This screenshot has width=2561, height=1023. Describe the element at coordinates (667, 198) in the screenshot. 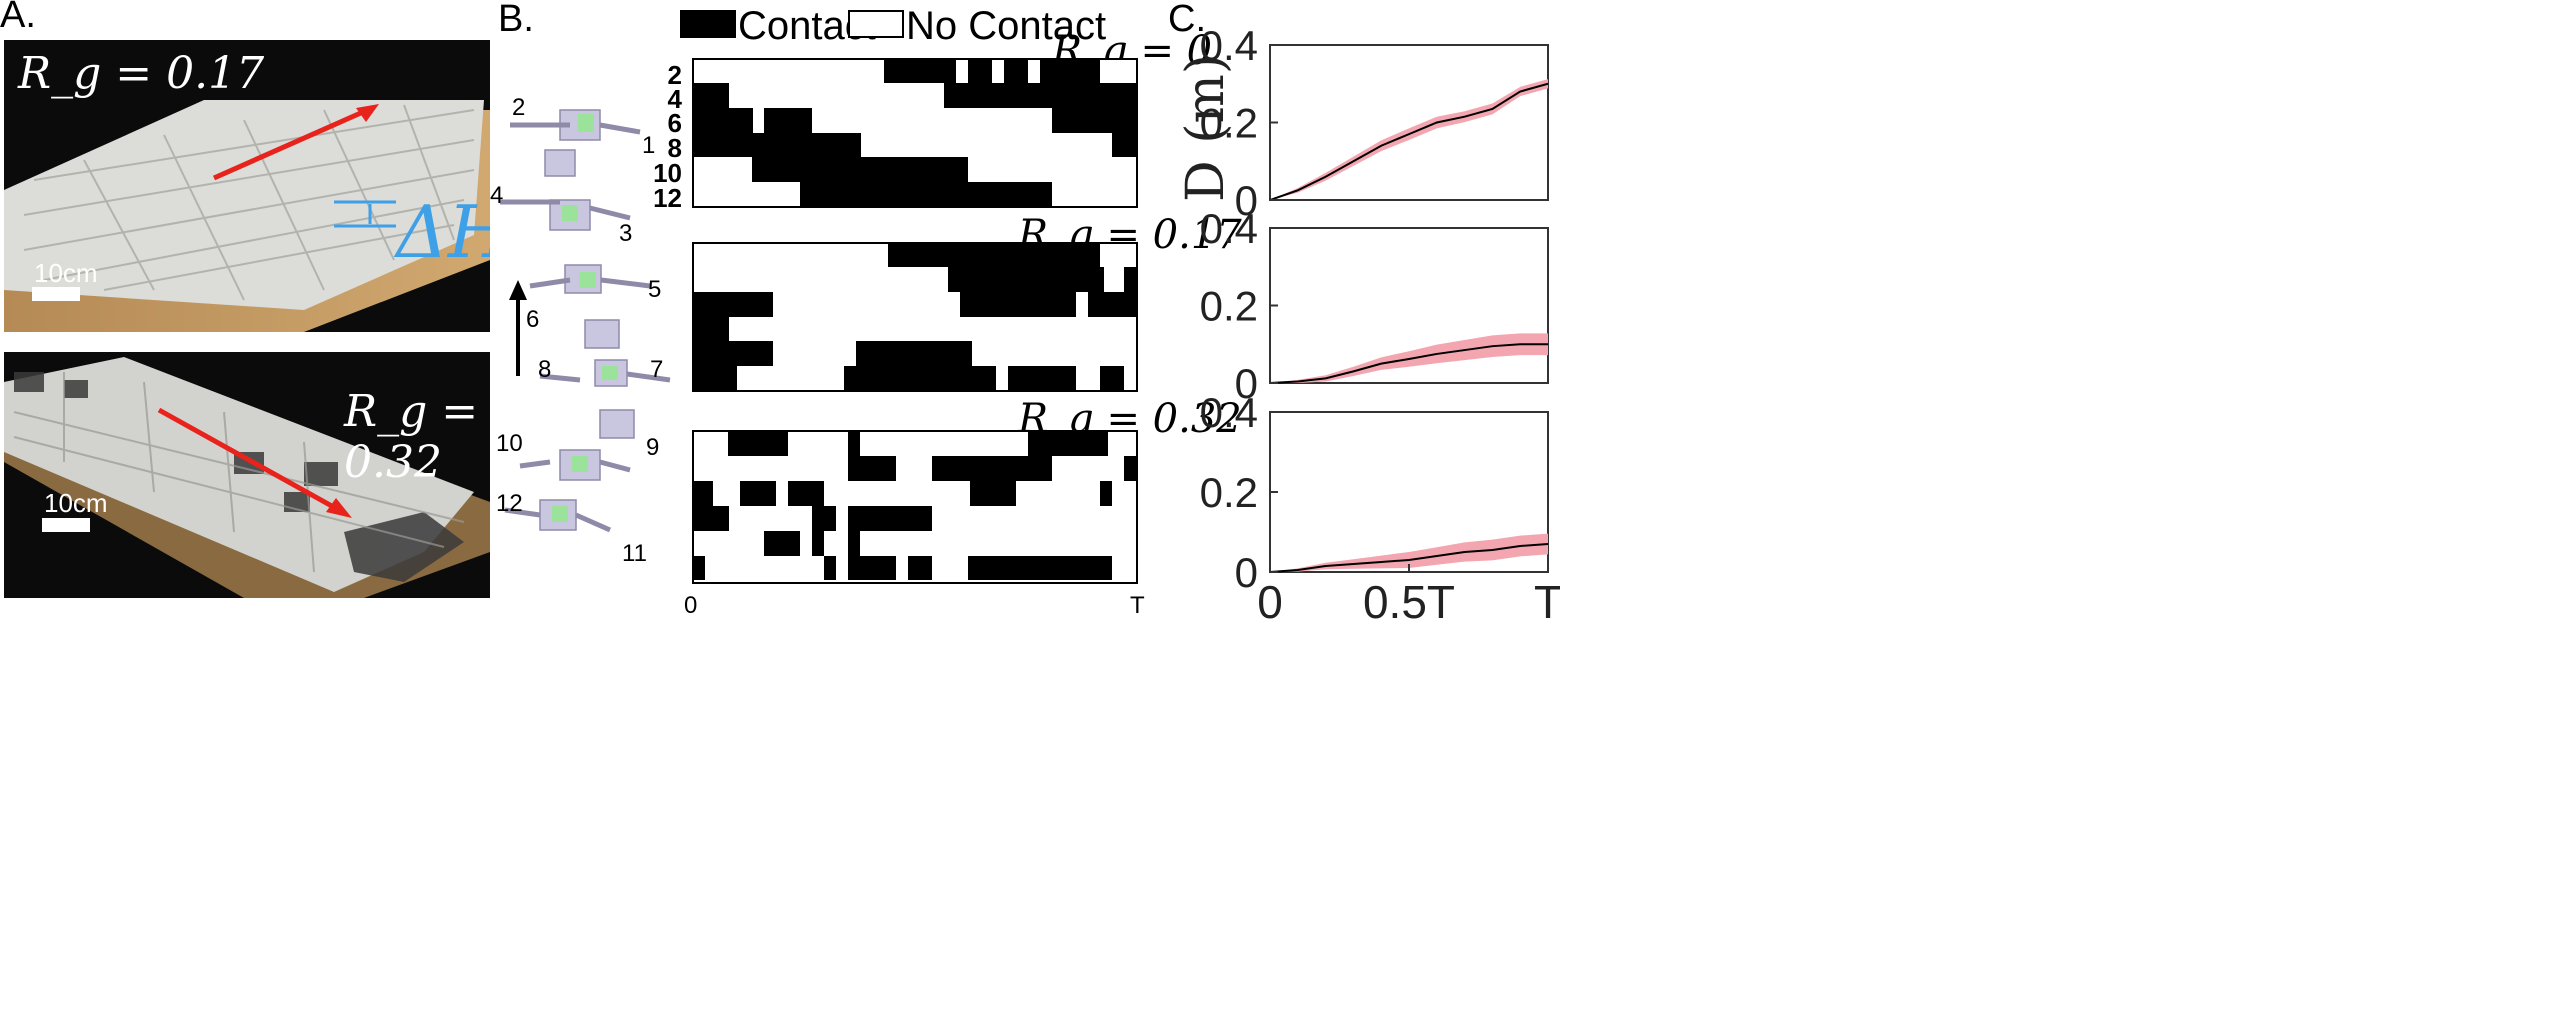

I see `raster-row-label-12: 12` at that location.